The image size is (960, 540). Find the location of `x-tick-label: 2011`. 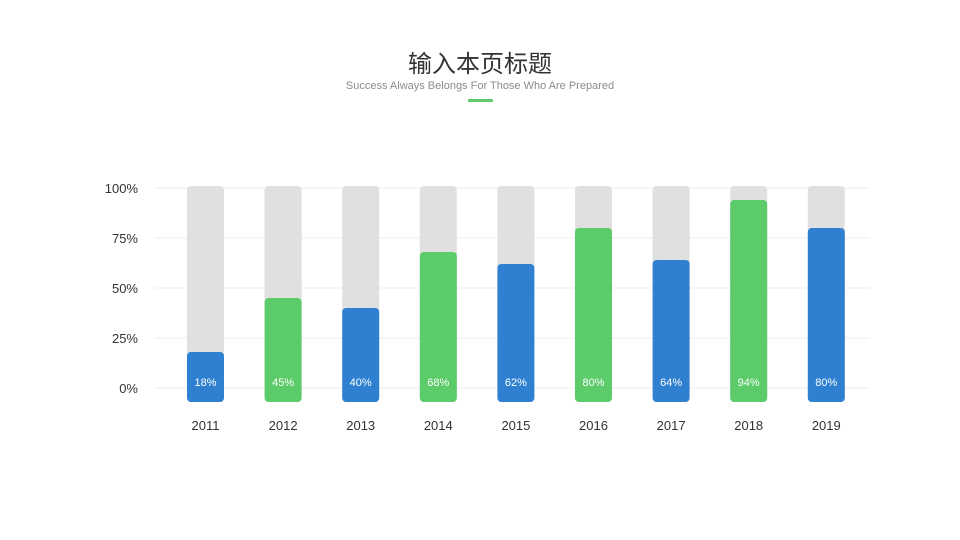

x-tick-label: 2011 is located at coordinates (206, 425).